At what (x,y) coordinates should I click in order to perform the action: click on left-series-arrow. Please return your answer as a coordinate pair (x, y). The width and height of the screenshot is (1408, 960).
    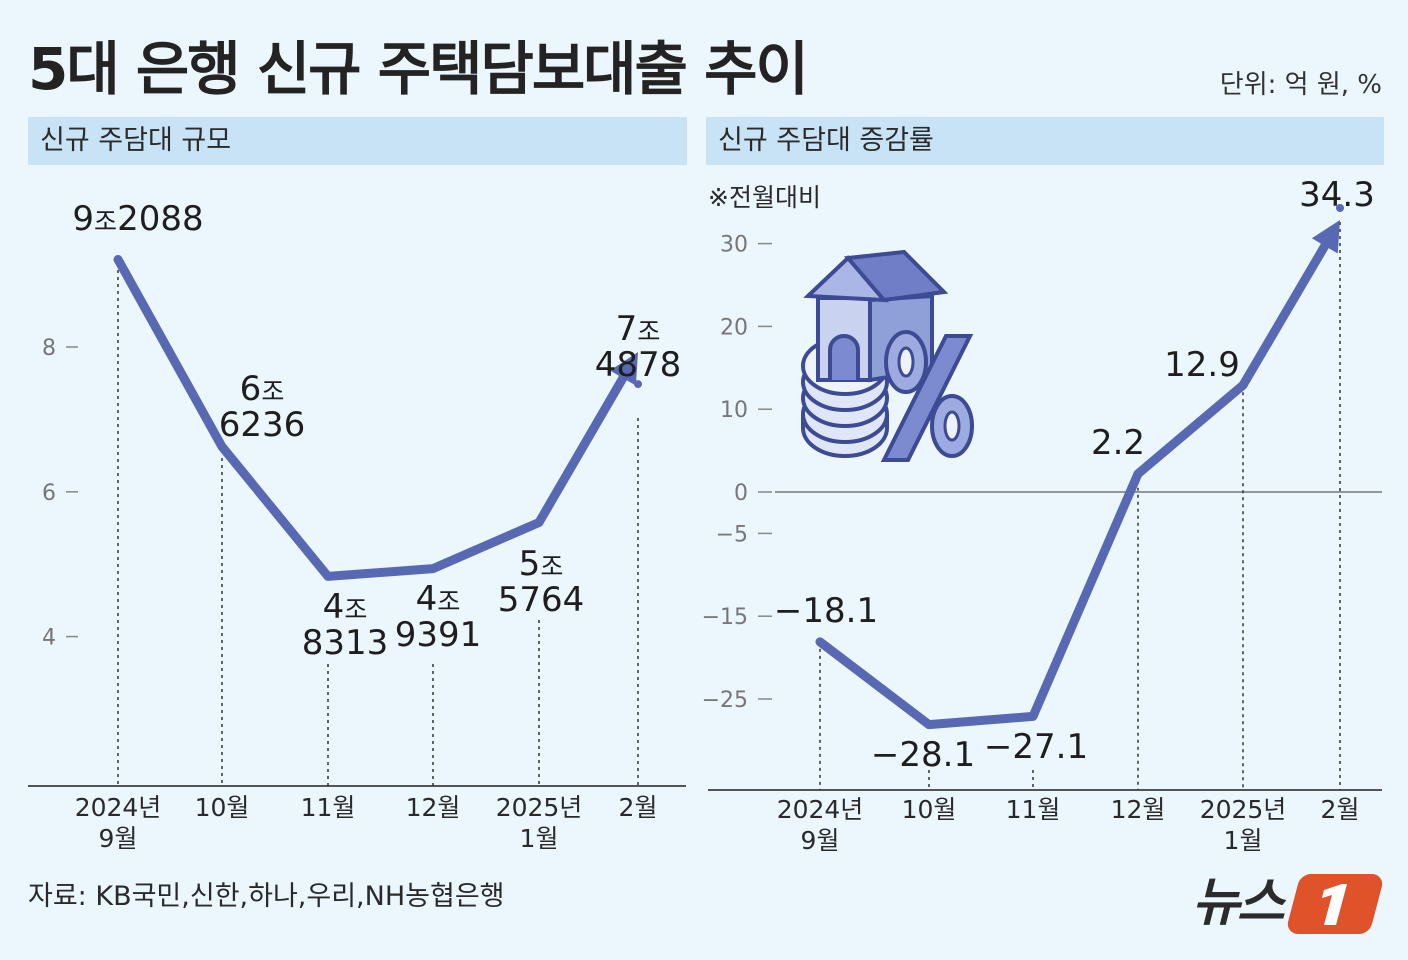
    Looking at the image, I should click on (623, 369).